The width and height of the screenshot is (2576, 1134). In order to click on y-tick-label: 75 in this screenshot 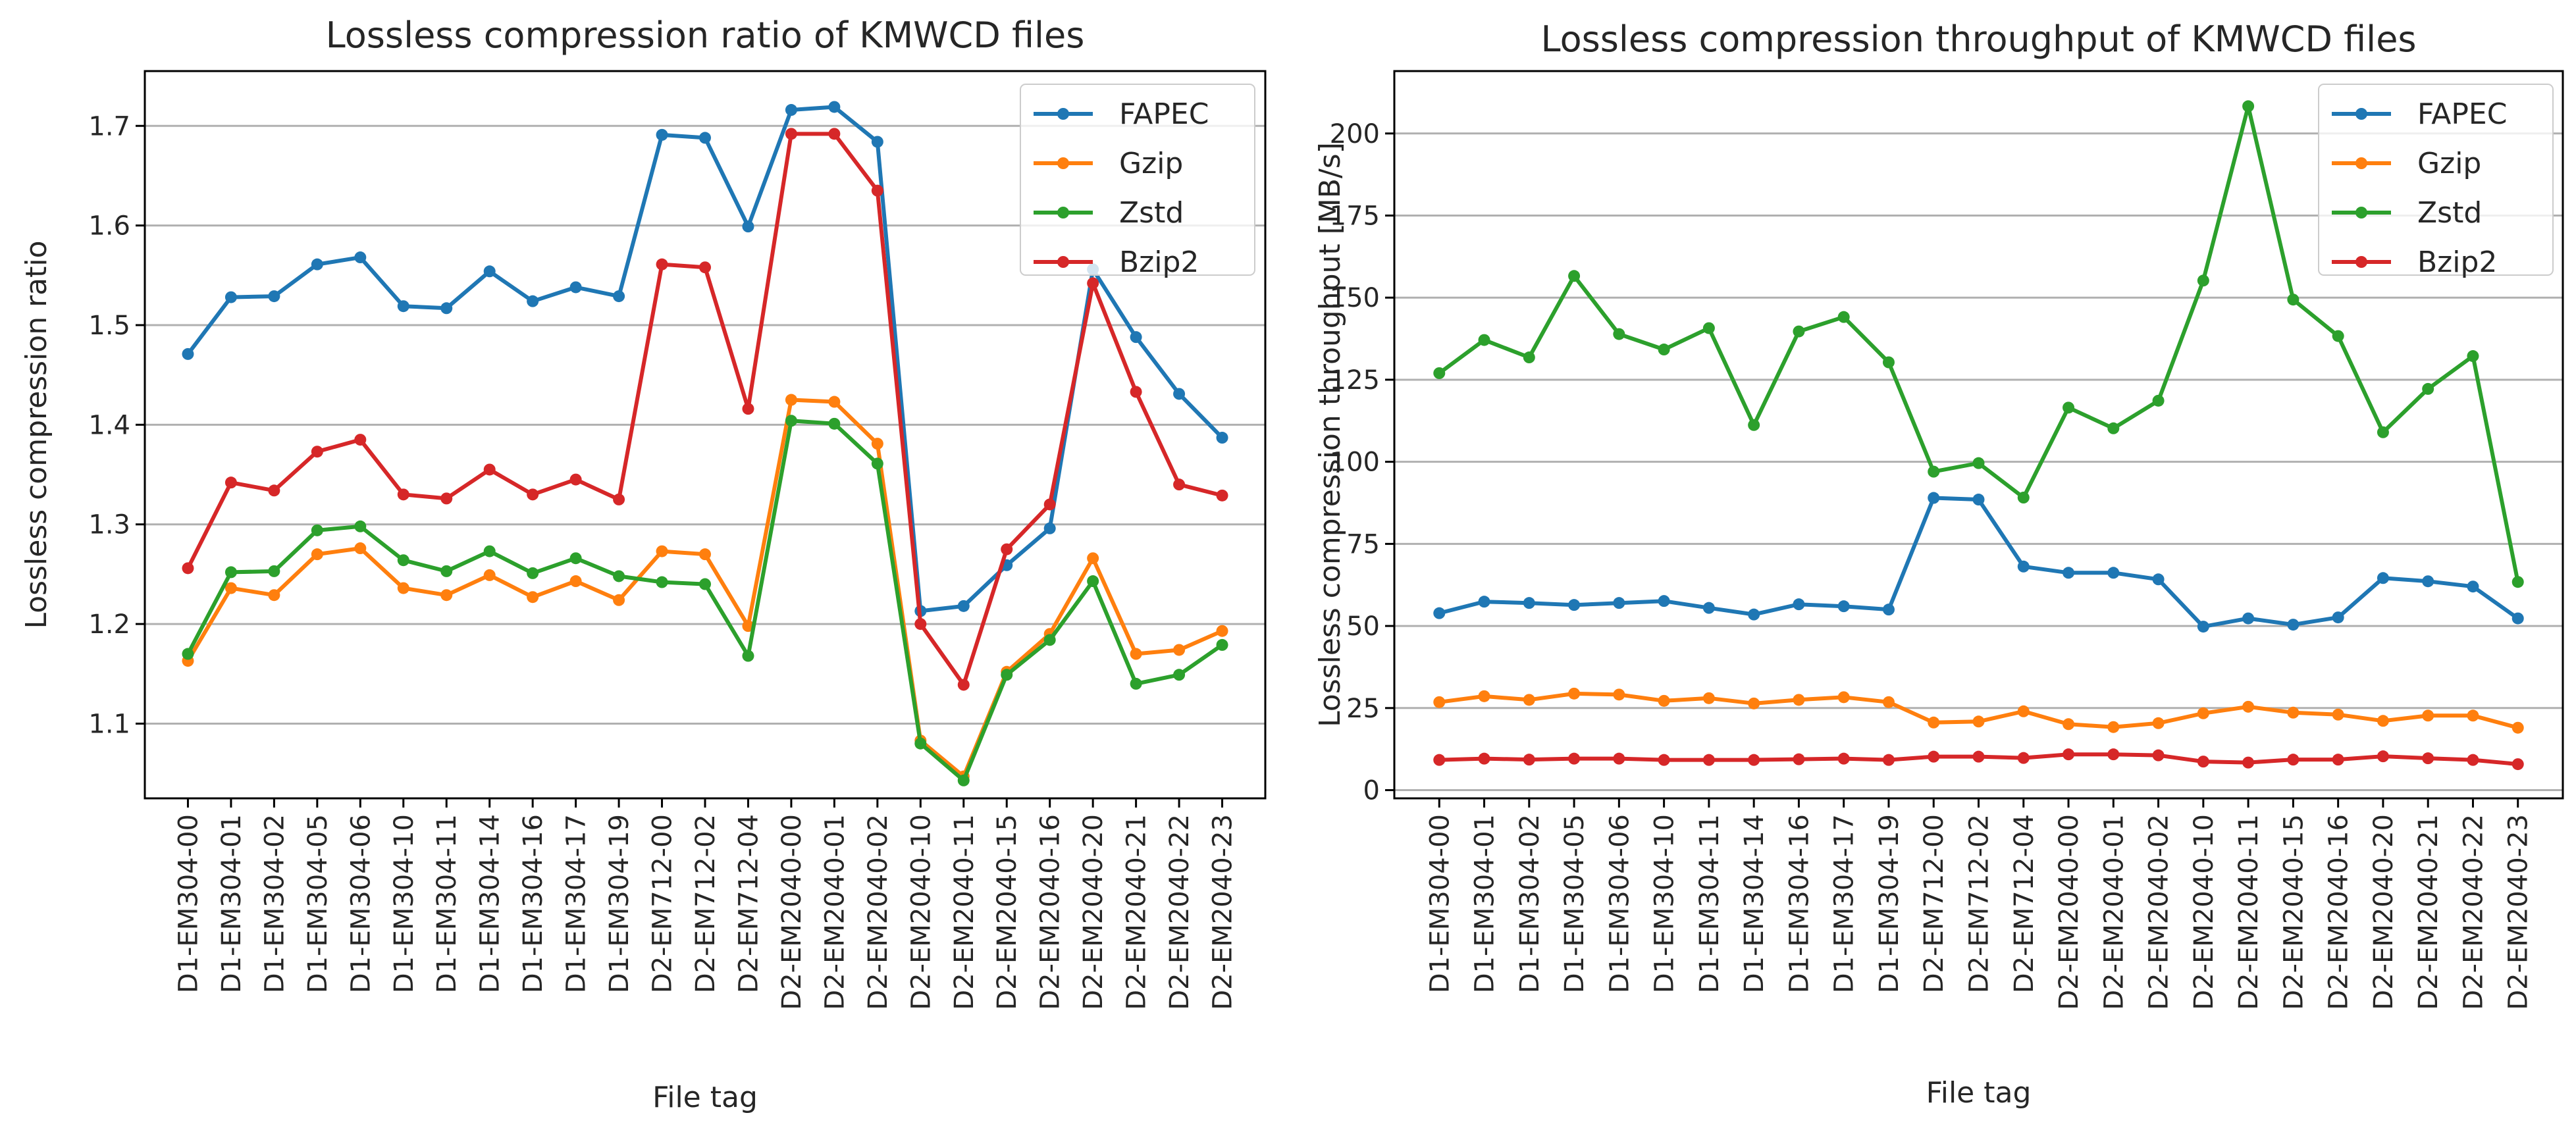, I will do `click(1363, 544)`.